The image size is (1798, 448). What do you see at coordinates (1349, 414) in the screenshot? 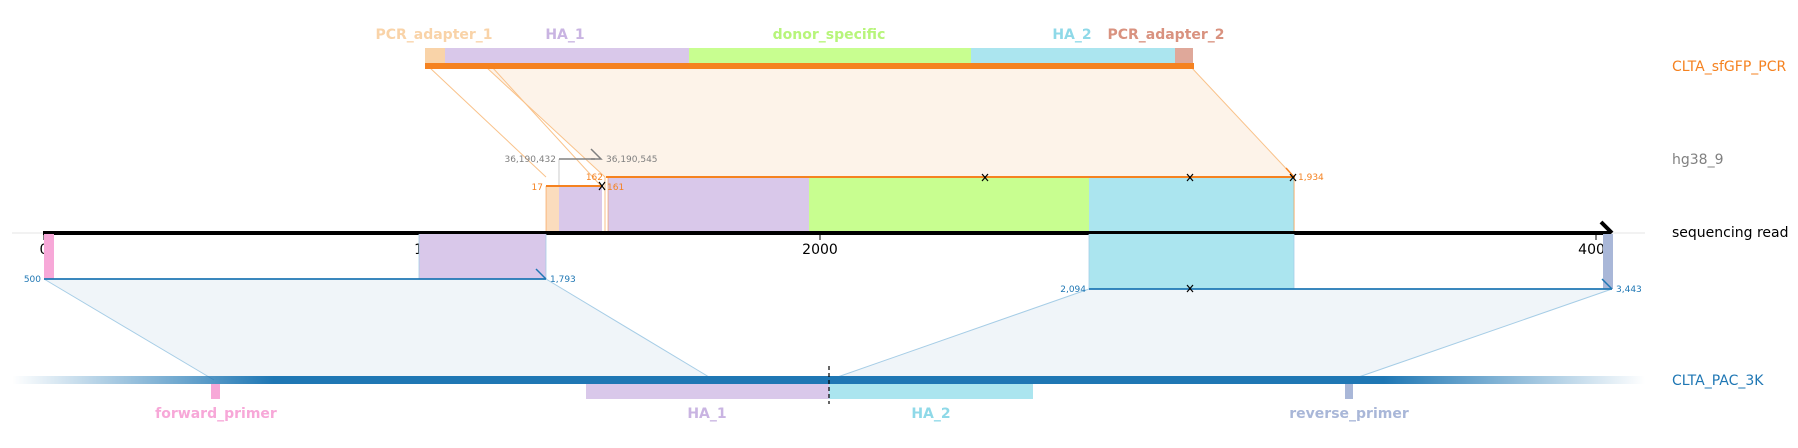
I see `amplicon-feature-label-reverse-primer: reverse_primer` at bounding box center [1349, 414].